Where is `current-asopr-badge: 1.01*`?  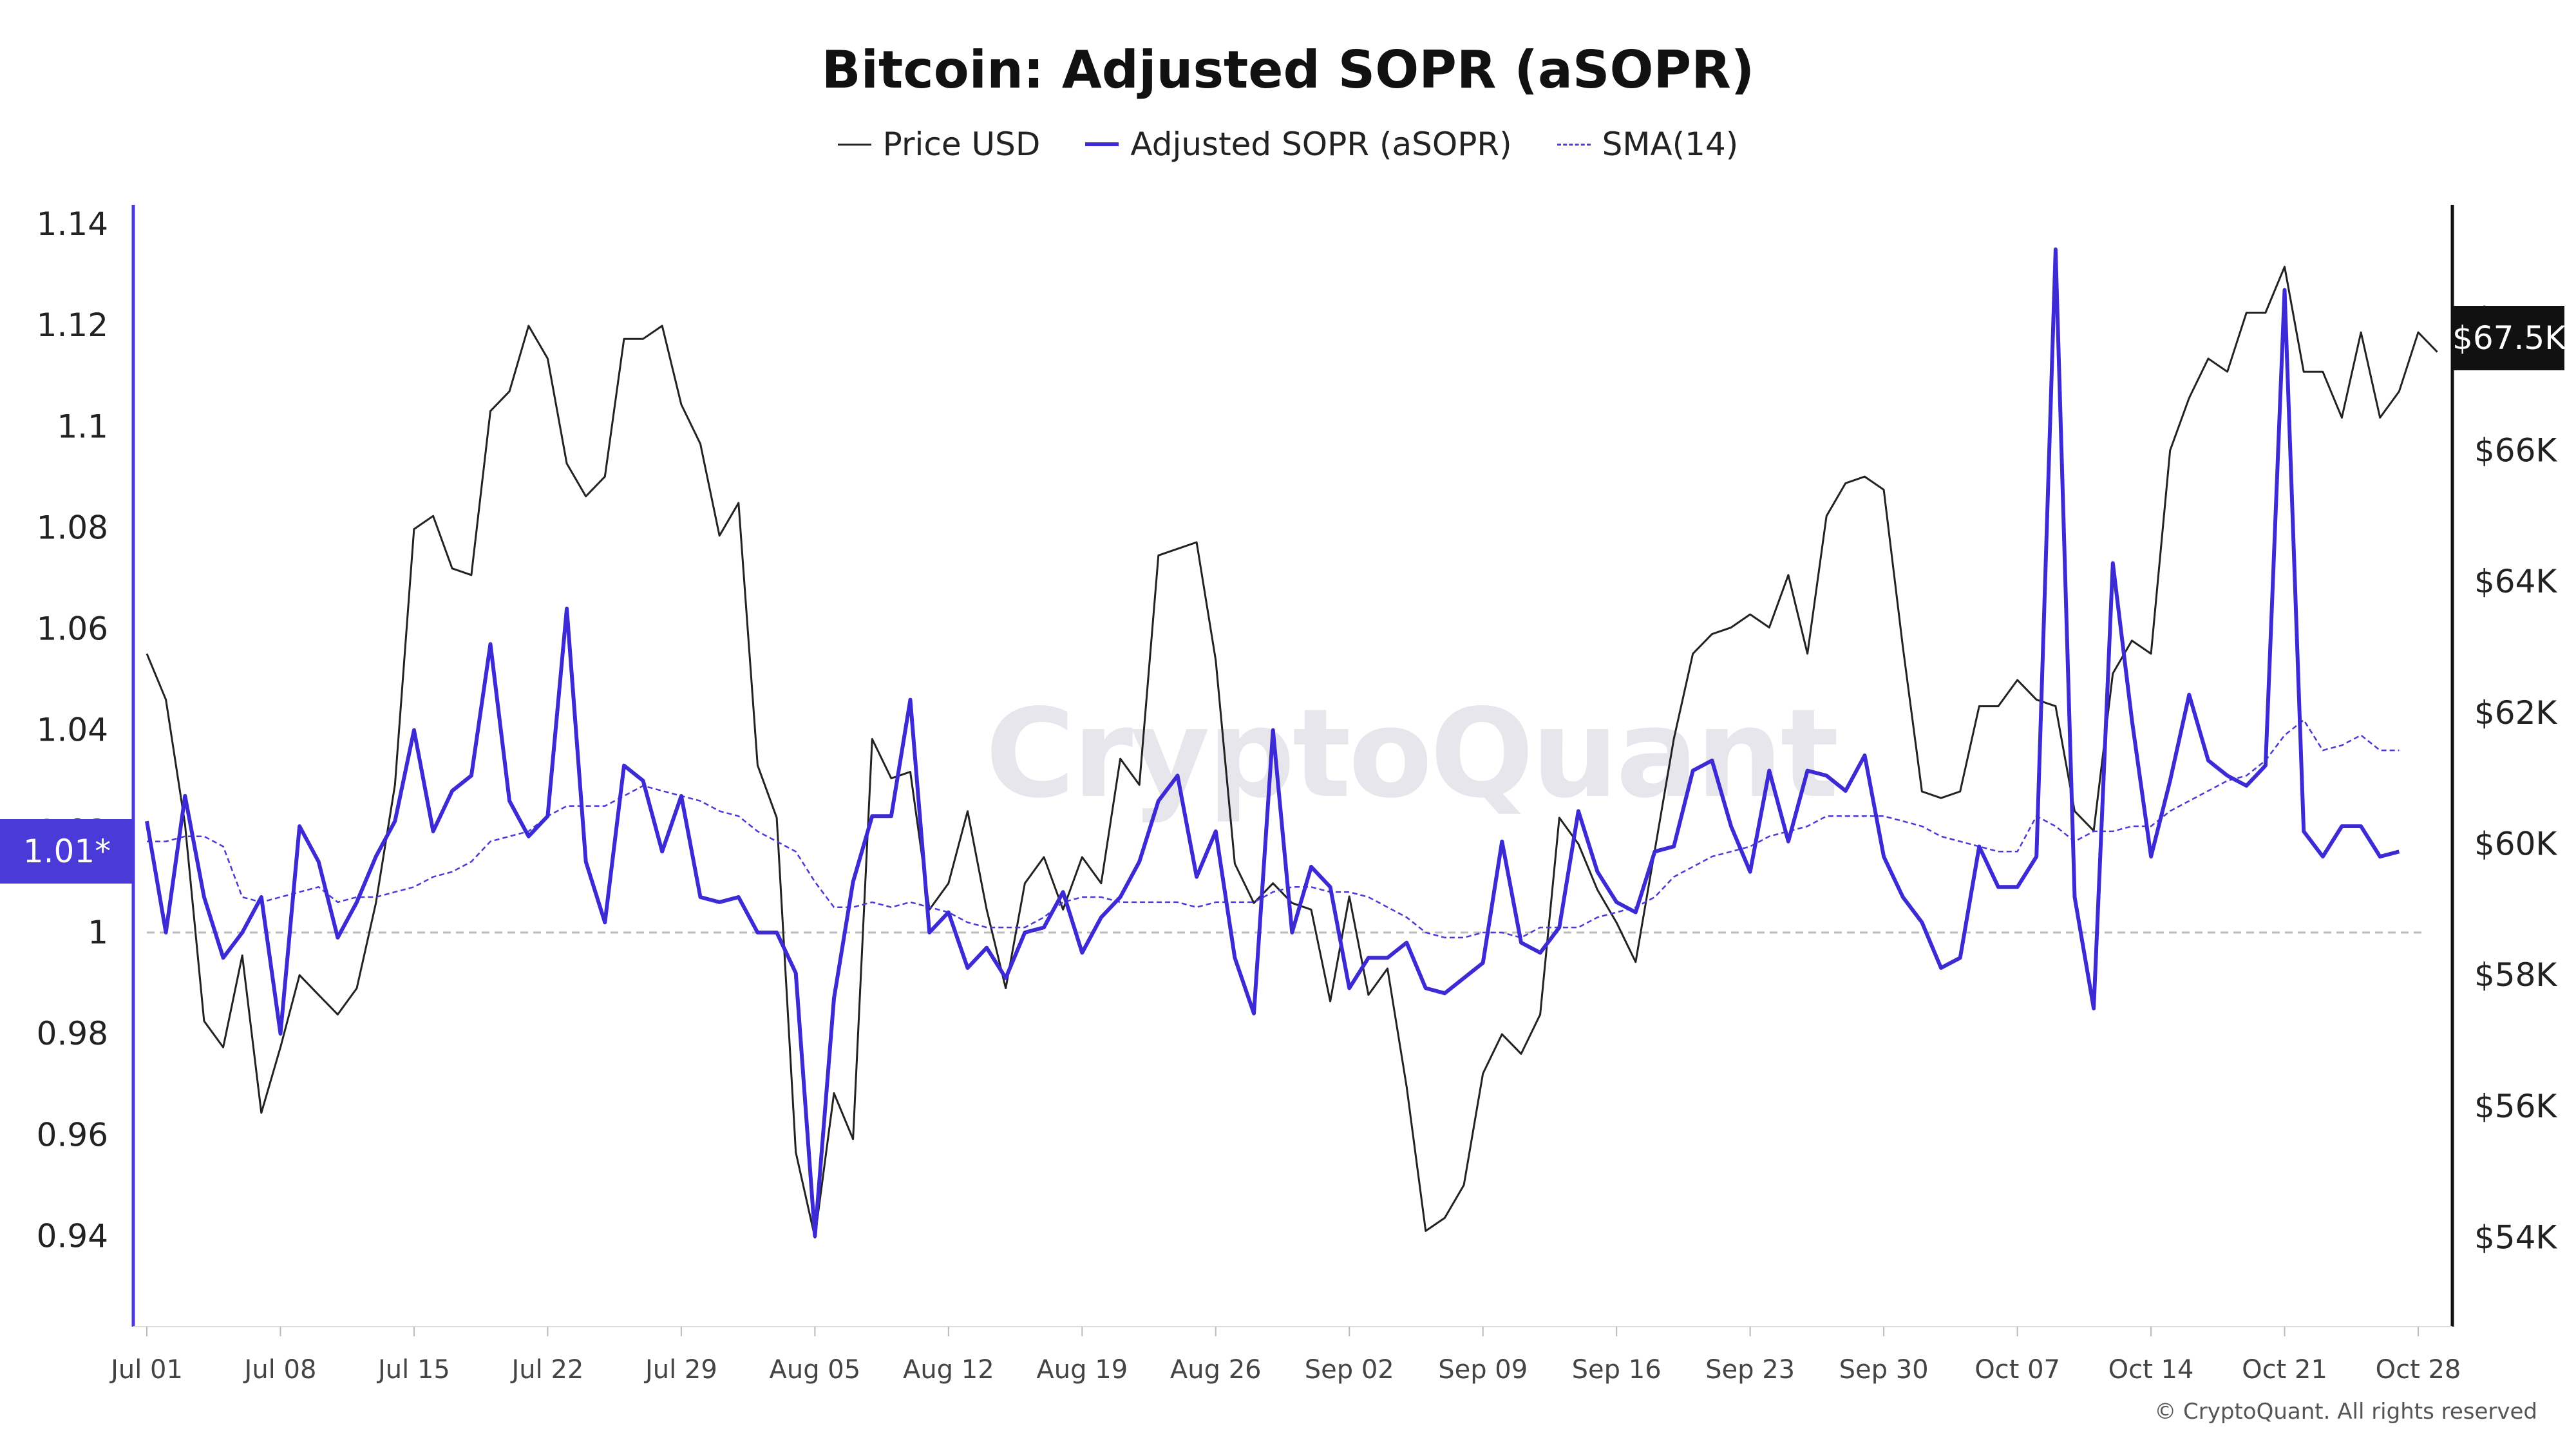
current-asopr-badge: 1.01* is located at coordinates (67, 851).